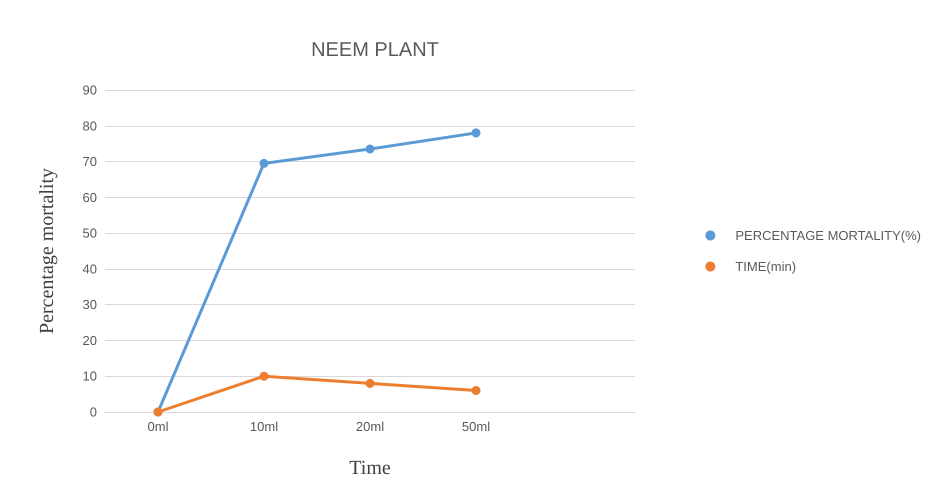 This screenshot has height=502, width=946. I want to click on x-tick-label: 50ml, so click(476, 426).